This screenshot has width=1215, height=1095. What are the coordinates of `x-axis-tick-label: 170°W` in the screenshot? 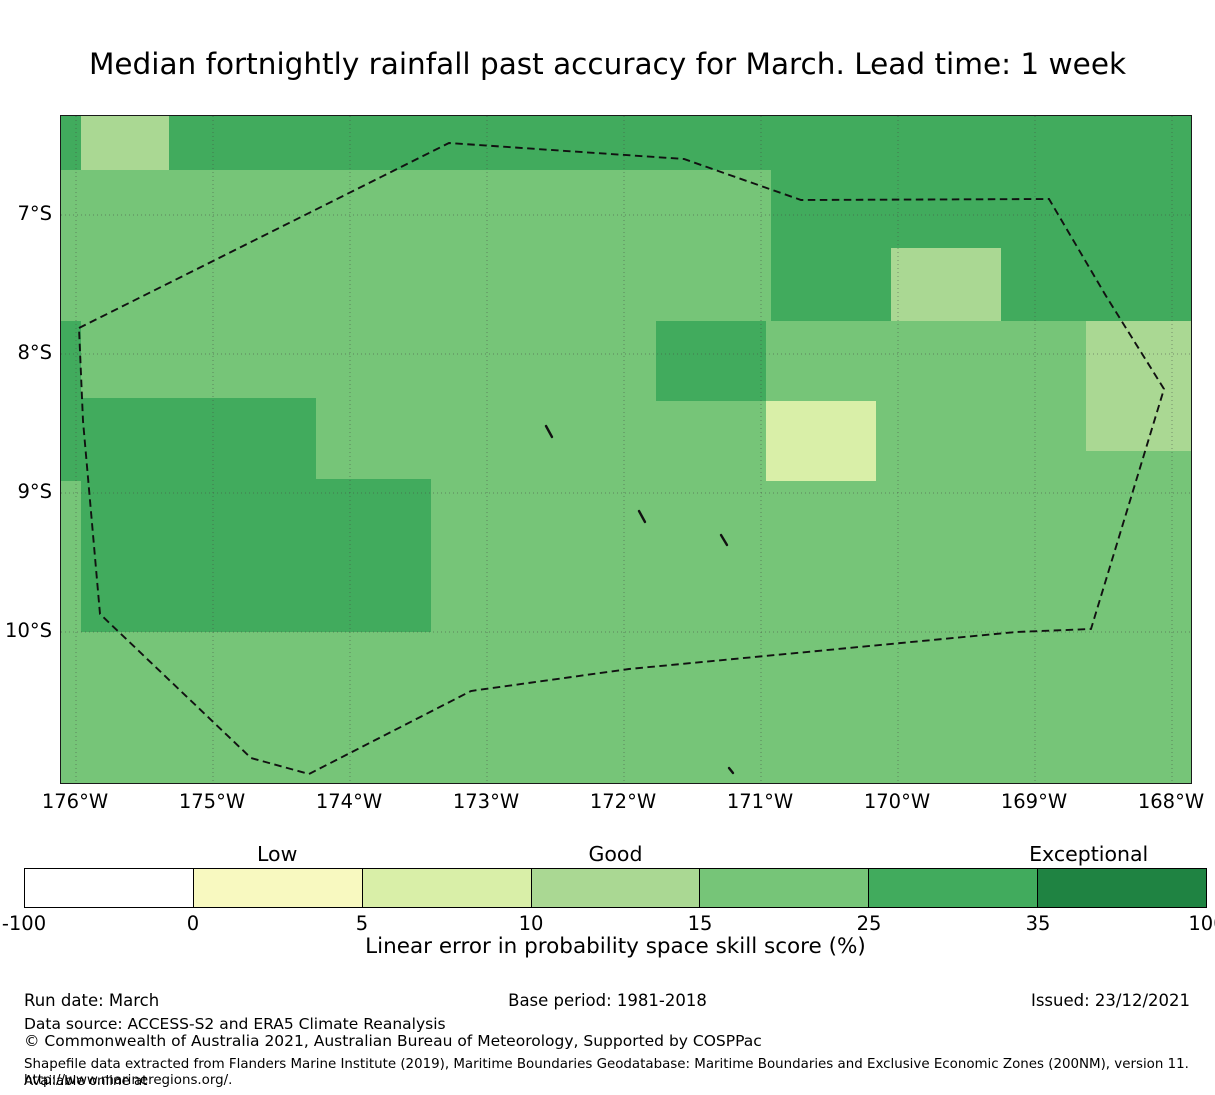 It's located at (897, 801).